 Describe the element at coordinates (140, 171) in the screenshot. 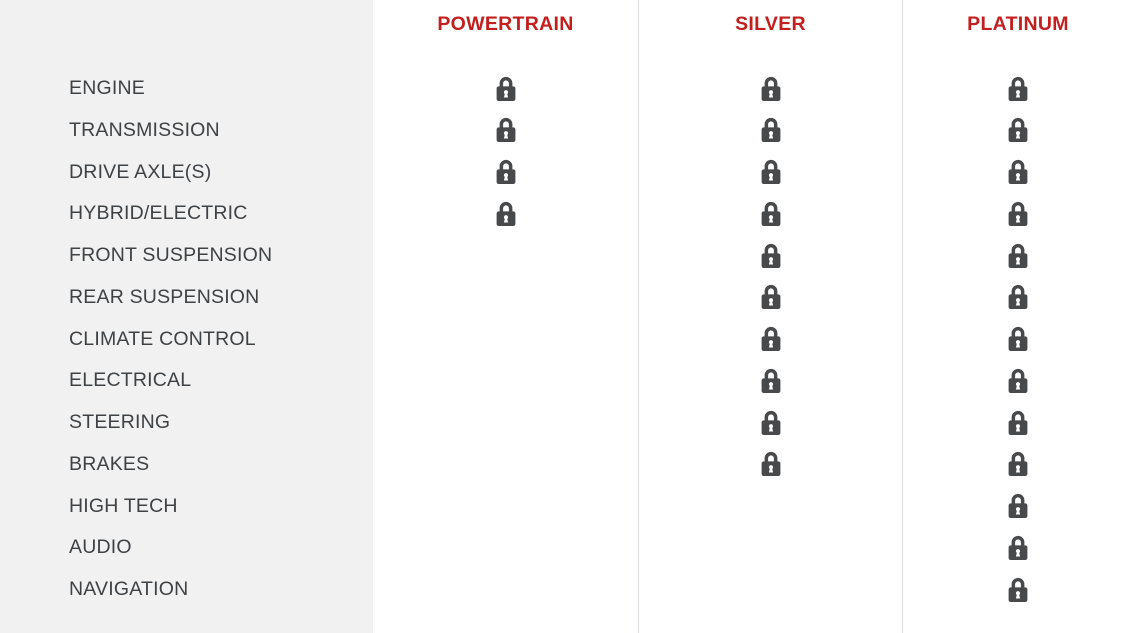

I see `category-label: DRIVE AXLE(S)` at that location.